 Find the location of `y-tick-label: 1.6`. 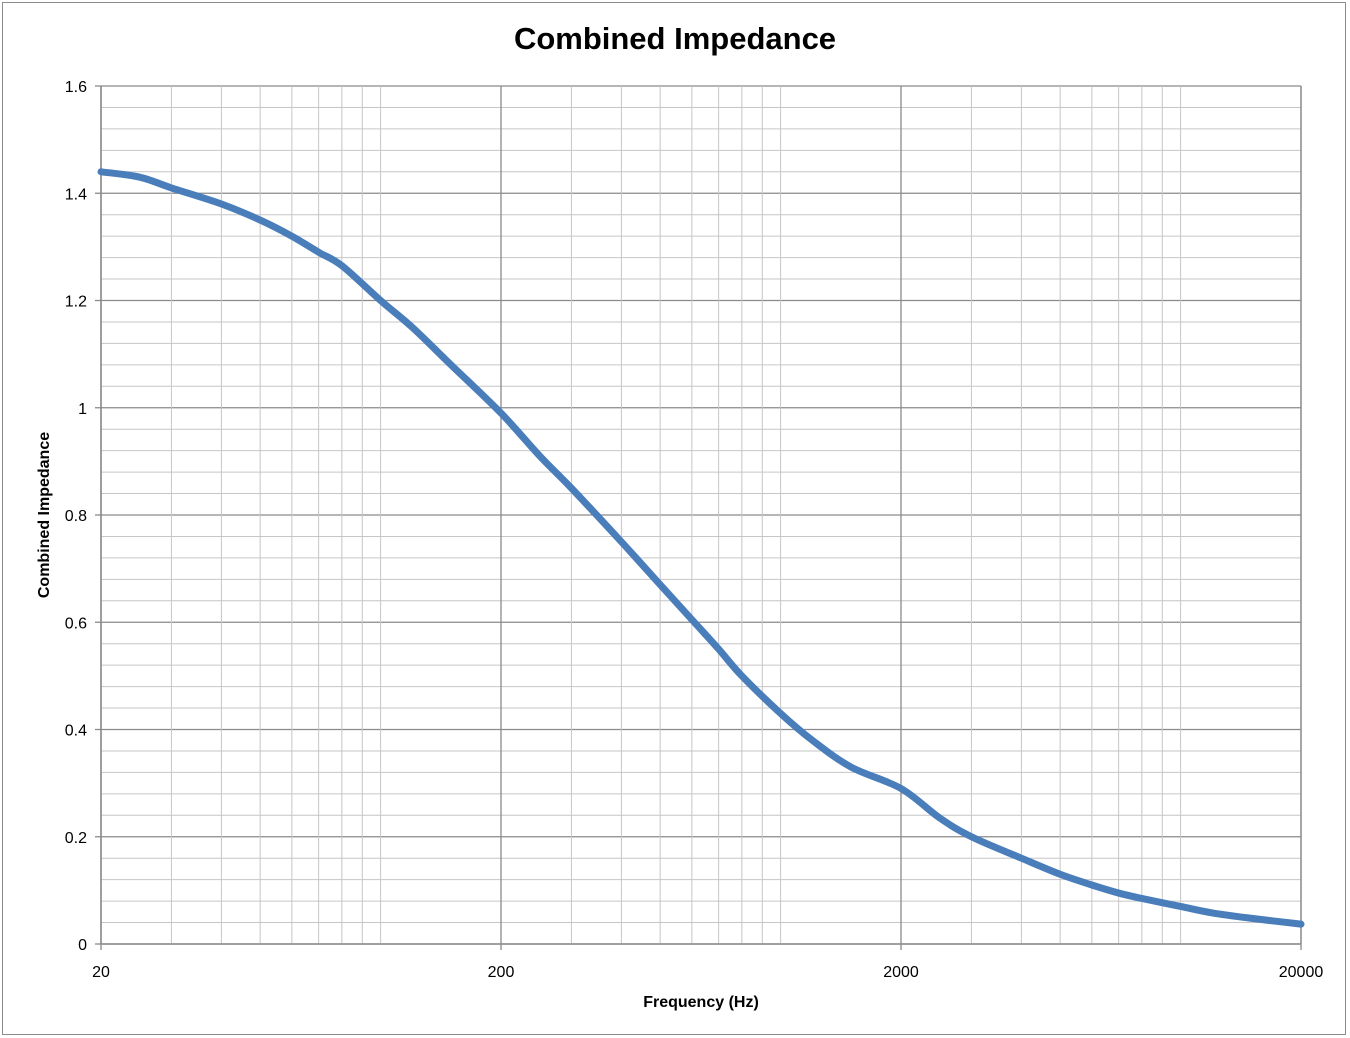

y-tick-label: 1.6 is located at coordinates (76, 87).